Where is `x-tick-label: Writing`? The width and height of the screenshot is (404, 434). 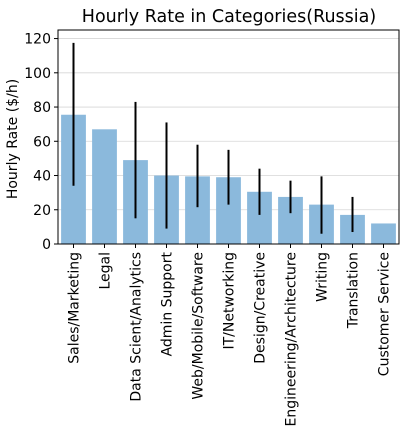 x-tick-label: Writing is located at coordinates (323, 277).